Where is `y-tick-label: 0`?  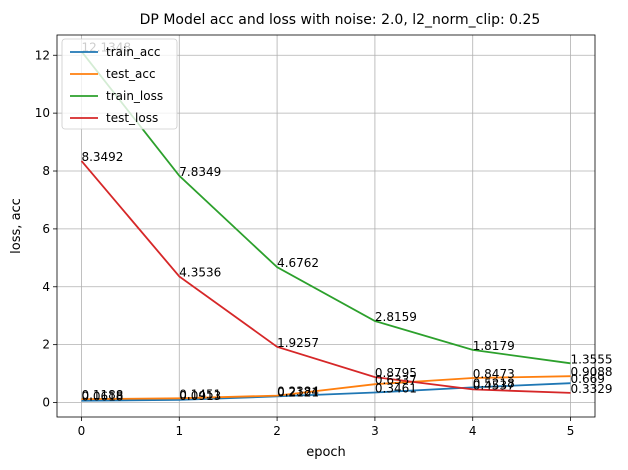 y-tick-label: 0 is located at coordinates (46, 403).